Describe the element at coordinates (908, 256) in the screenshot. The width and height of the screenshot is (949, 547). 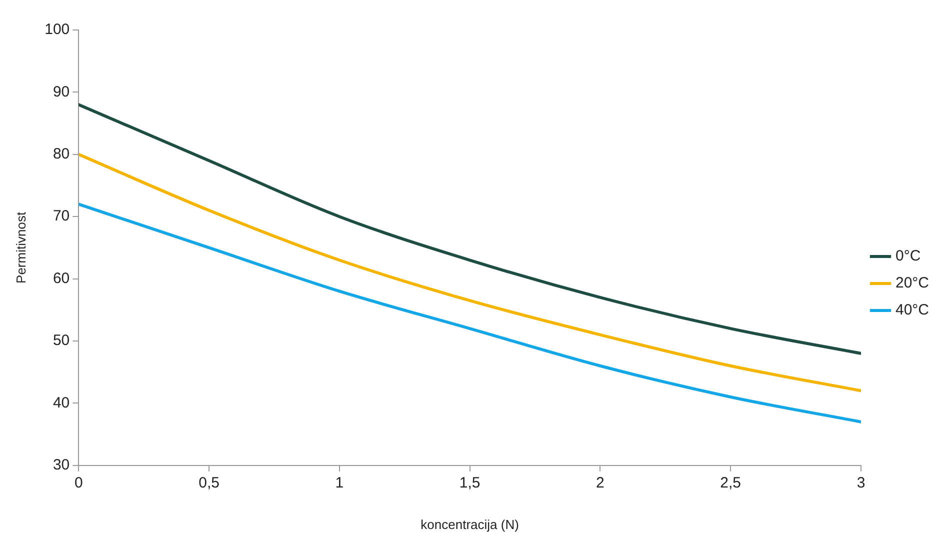
I see `legend-label: 0°C` at that location.